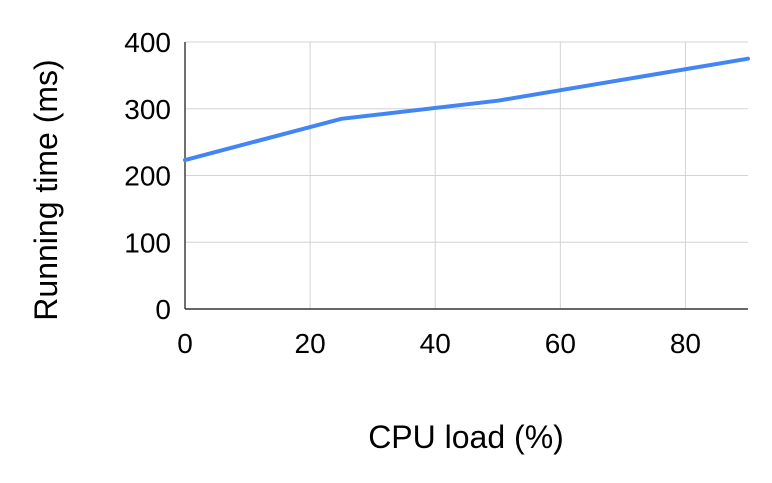 This screenshot has width=772, height=483. What do you see at coordinates (46, 189) in the screenshot?
I see `y-axis-title: Running time (ms)` at bounding box center [46, 189].